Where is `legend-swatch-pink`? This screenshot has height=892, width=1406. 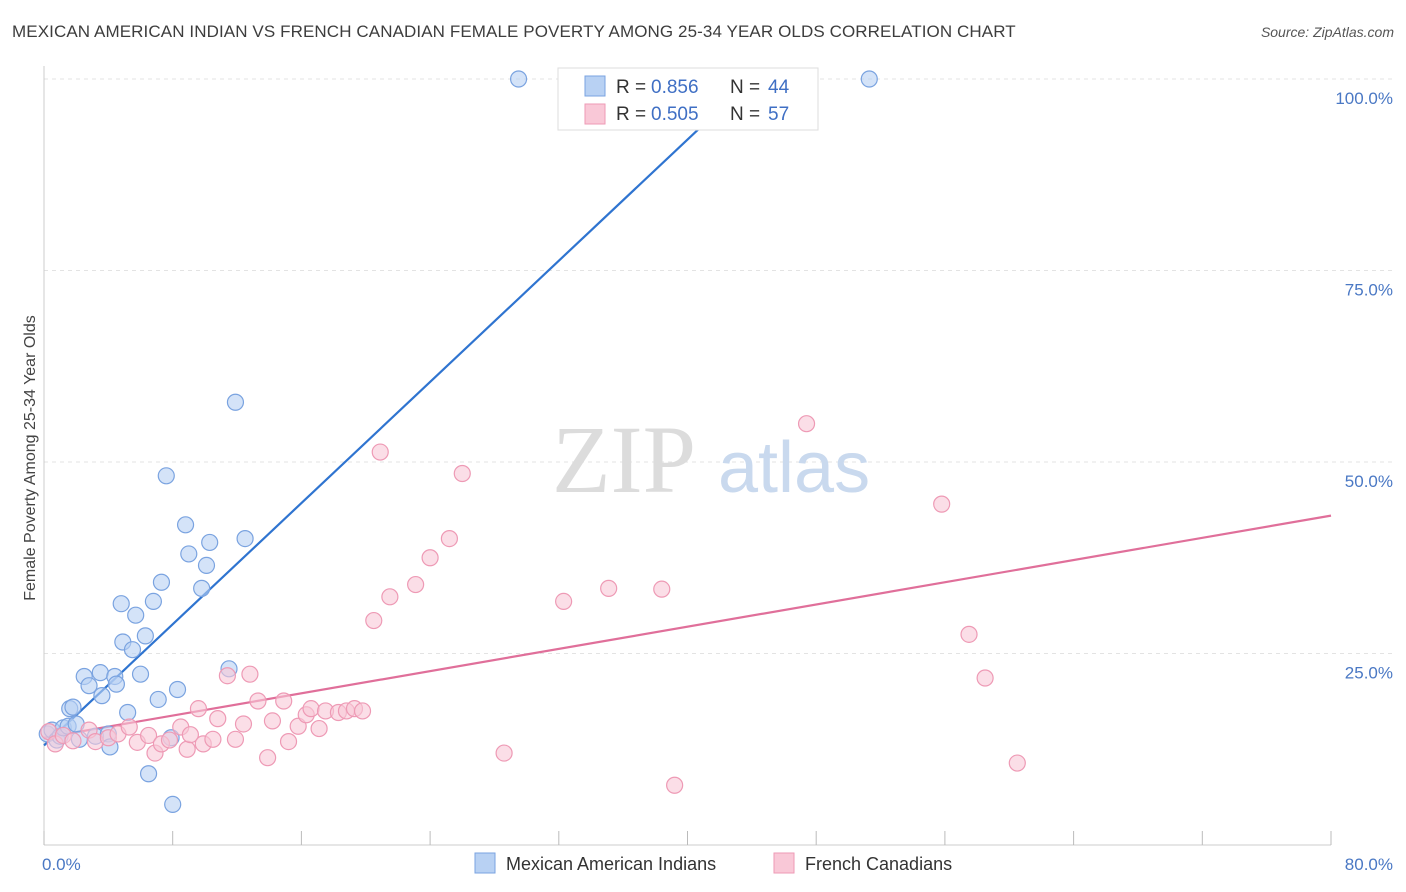
legend-swatch-pink is located at coordinates (595, 114).